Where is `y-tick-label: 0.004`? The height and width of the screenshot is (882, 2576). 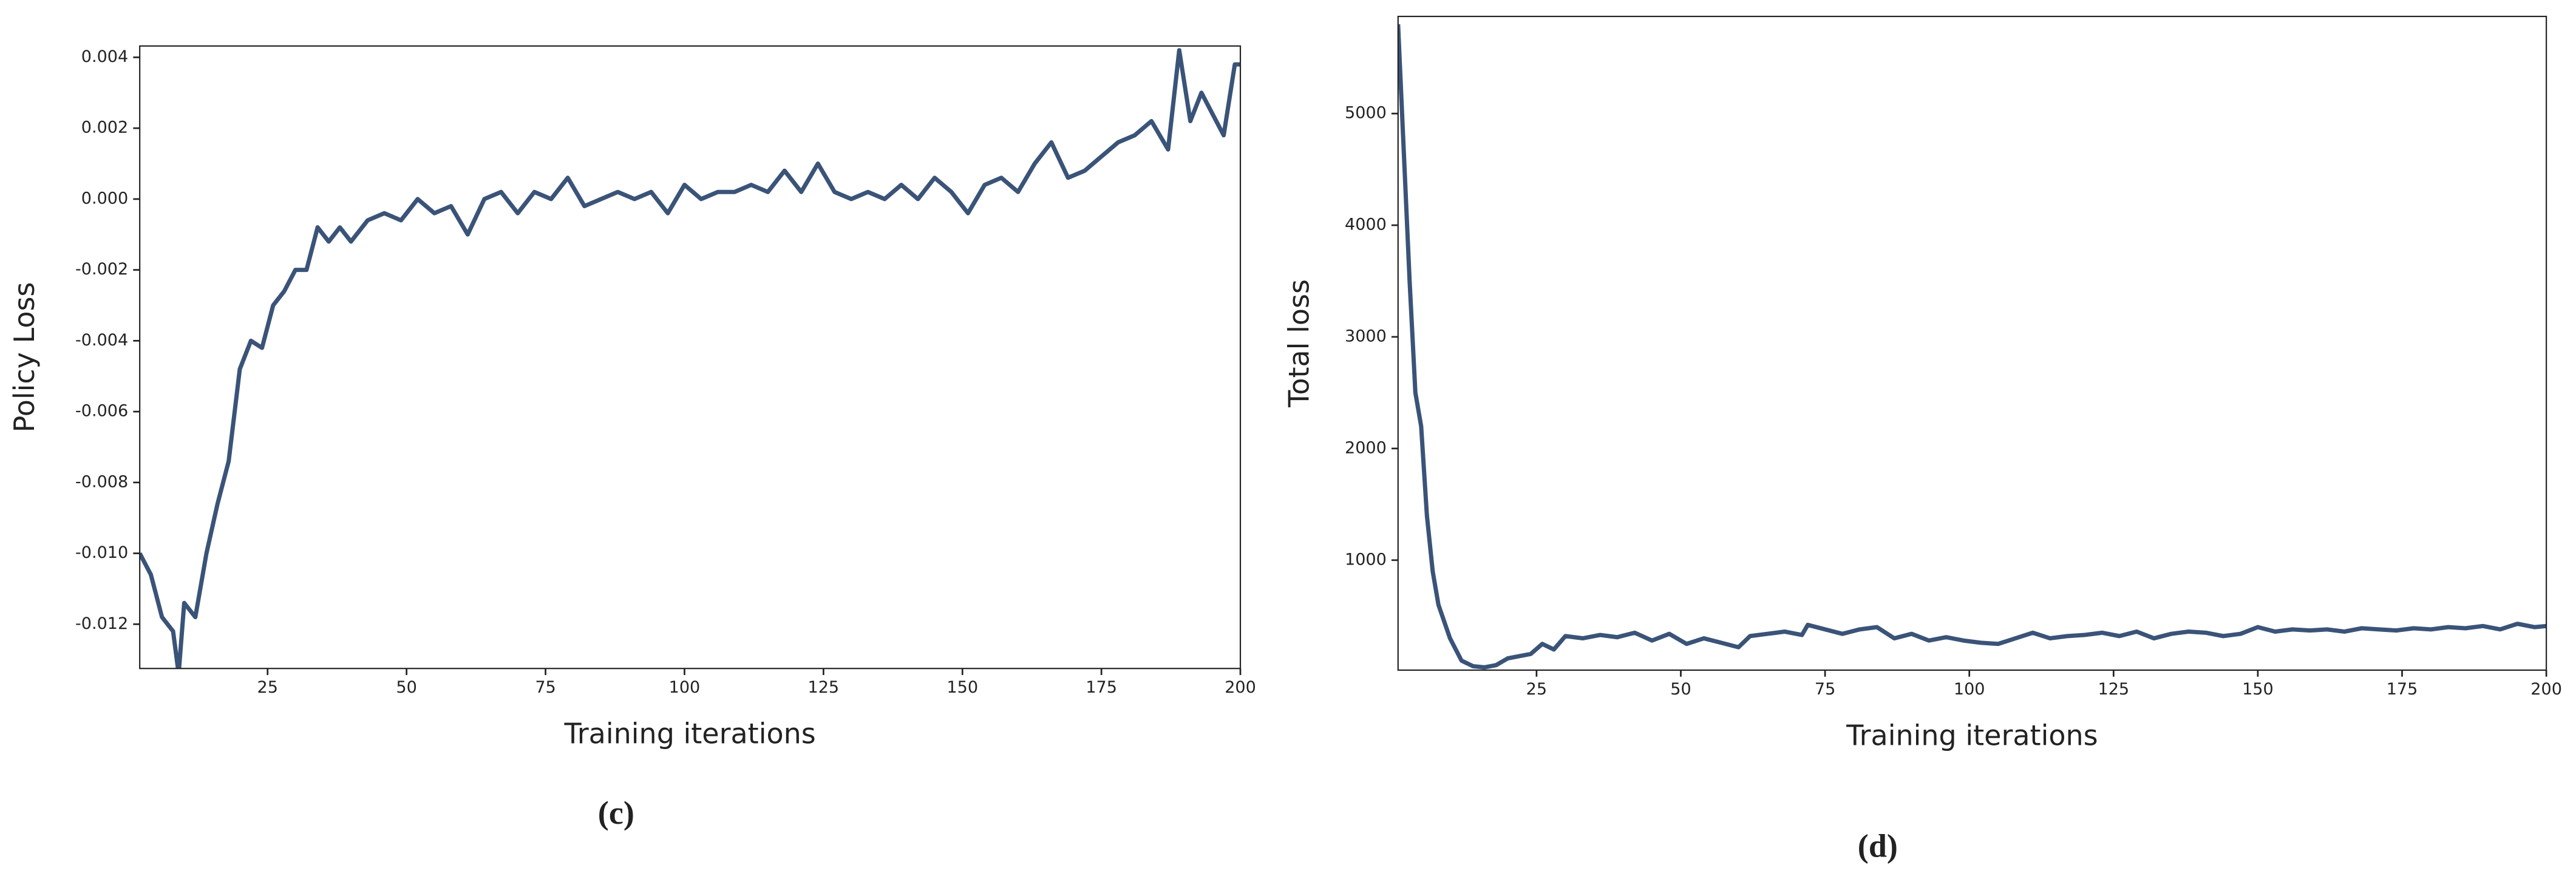 y-tick-label: 0.004 is located at coordinates (104, 56).